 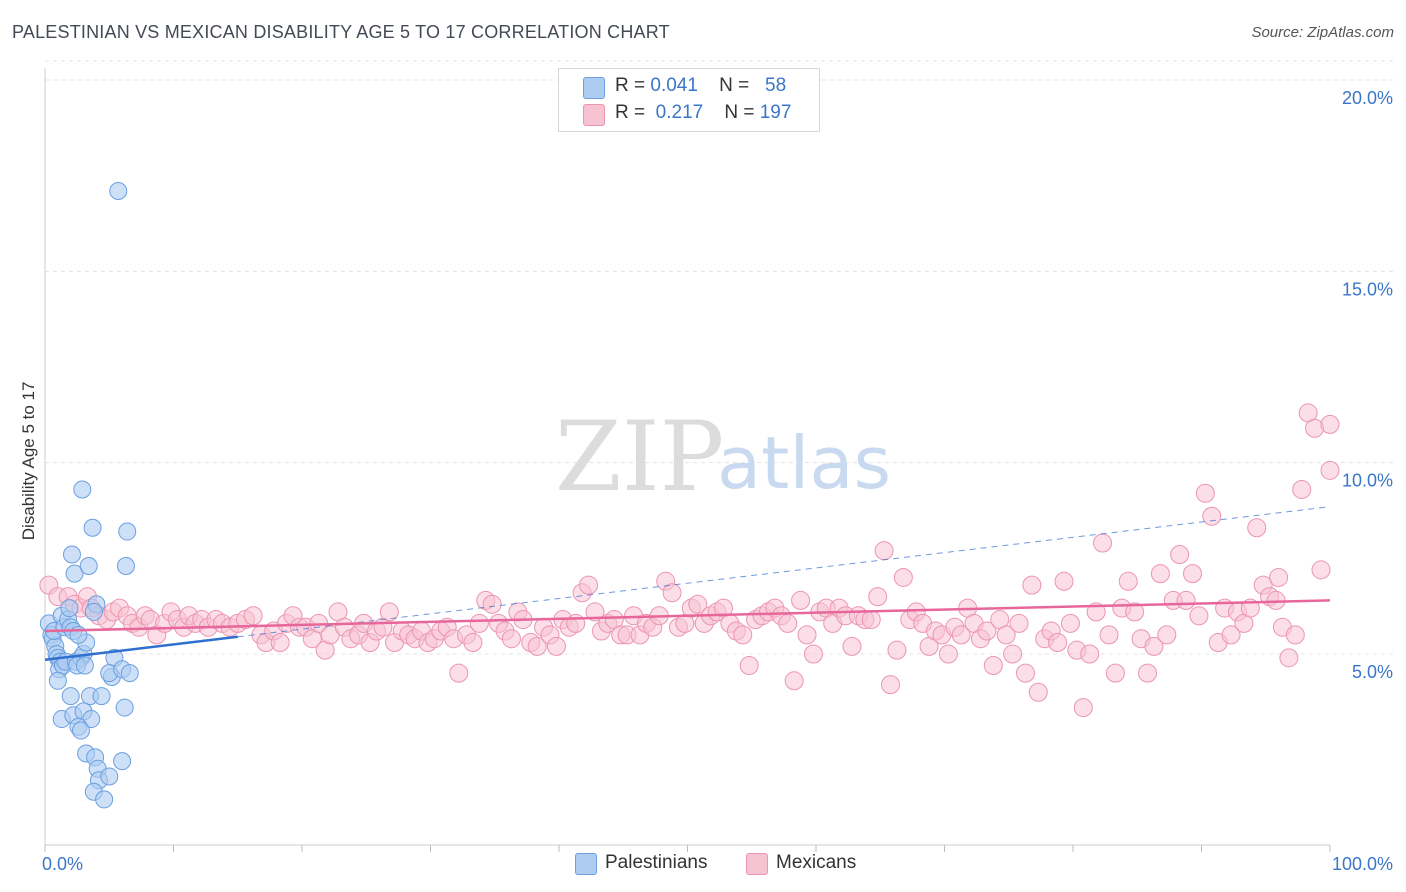 What do you see at coordinates (816, 862) in the screenshot?
I see `bottom-legend-label: Mexicans` at bounding box center [816, 862].